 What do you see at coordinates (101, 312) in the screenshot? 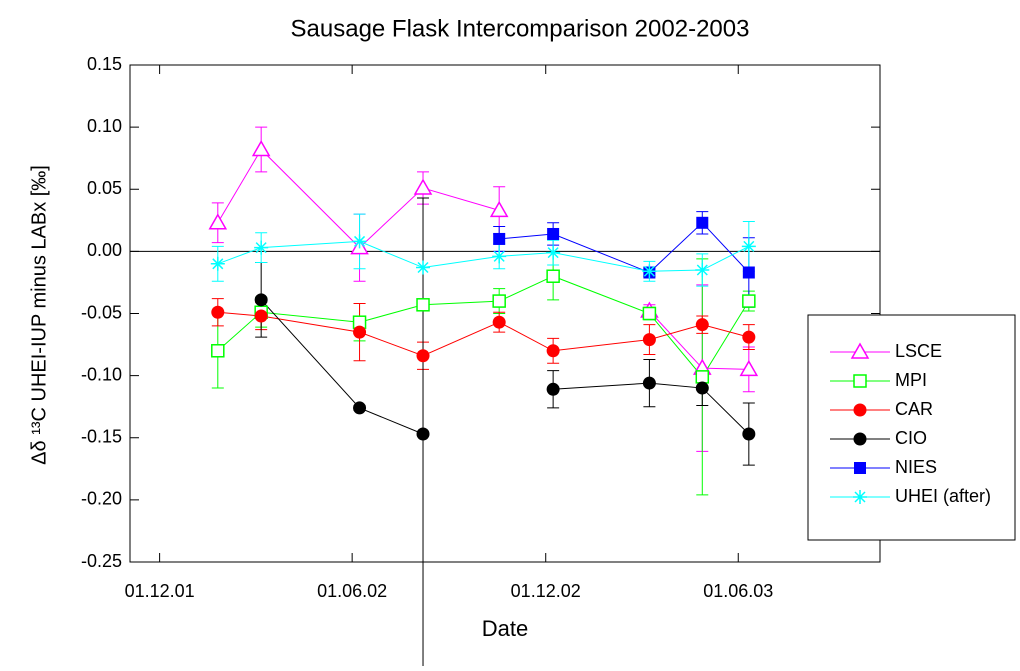
I see `y-tick-label: -0.05` at bounding box center [101, 312].